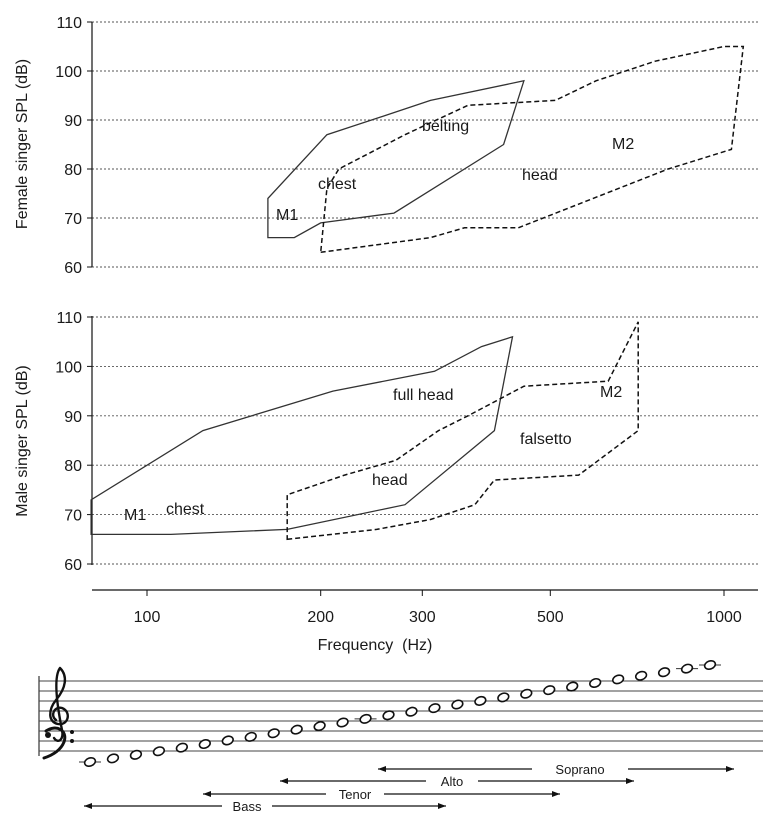  I want to click on female-region-dashed, so click(532, 149).